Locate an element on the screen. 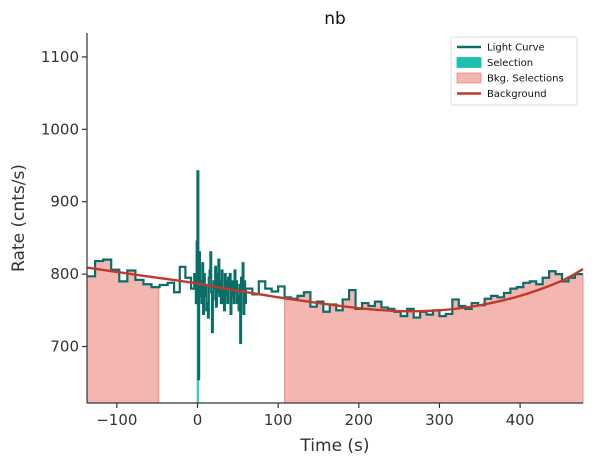 This screenshot has height=465, width=592. legend-box is located at coordinates (514, 71).